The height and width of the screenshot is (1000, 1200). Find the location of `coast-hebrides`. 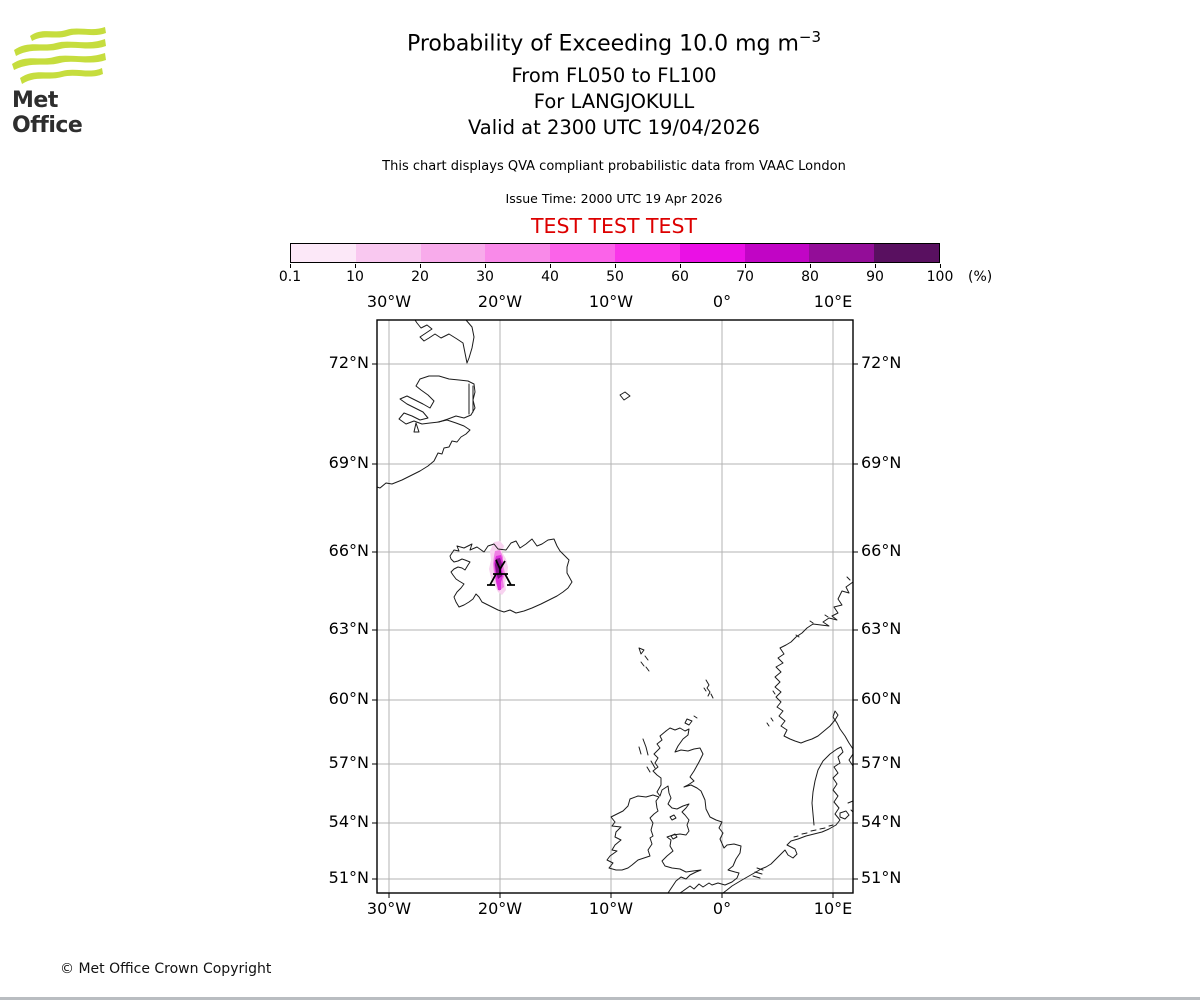

coast-hebrides is located at coordinates (647, 755).